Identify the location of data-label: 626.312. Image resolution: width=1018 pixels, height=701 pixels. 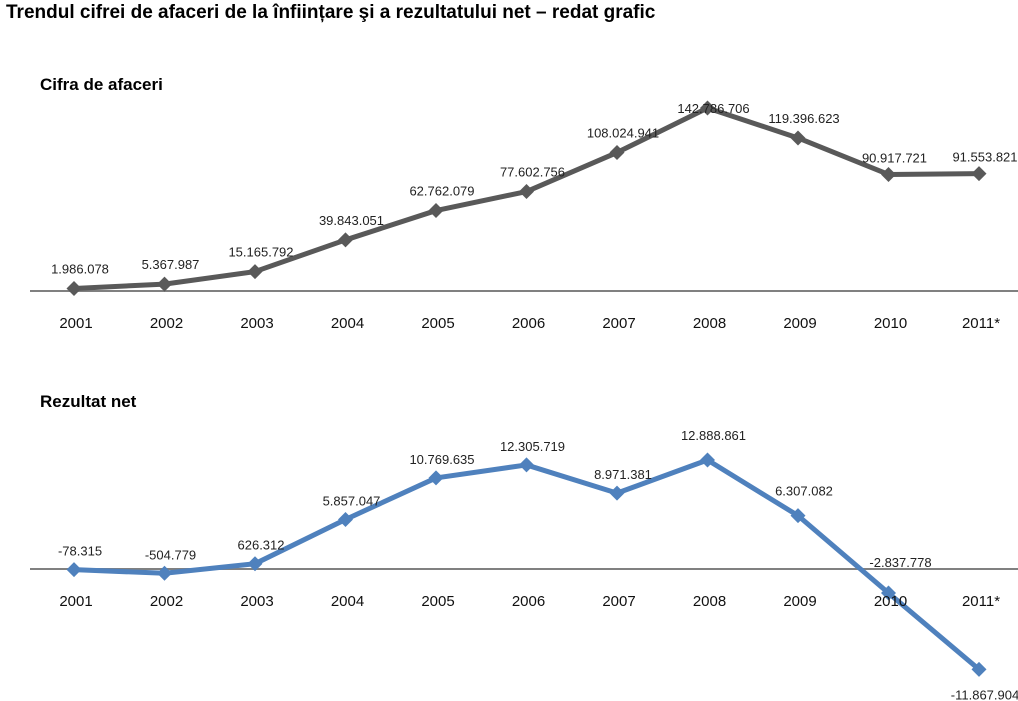
(261, 545).